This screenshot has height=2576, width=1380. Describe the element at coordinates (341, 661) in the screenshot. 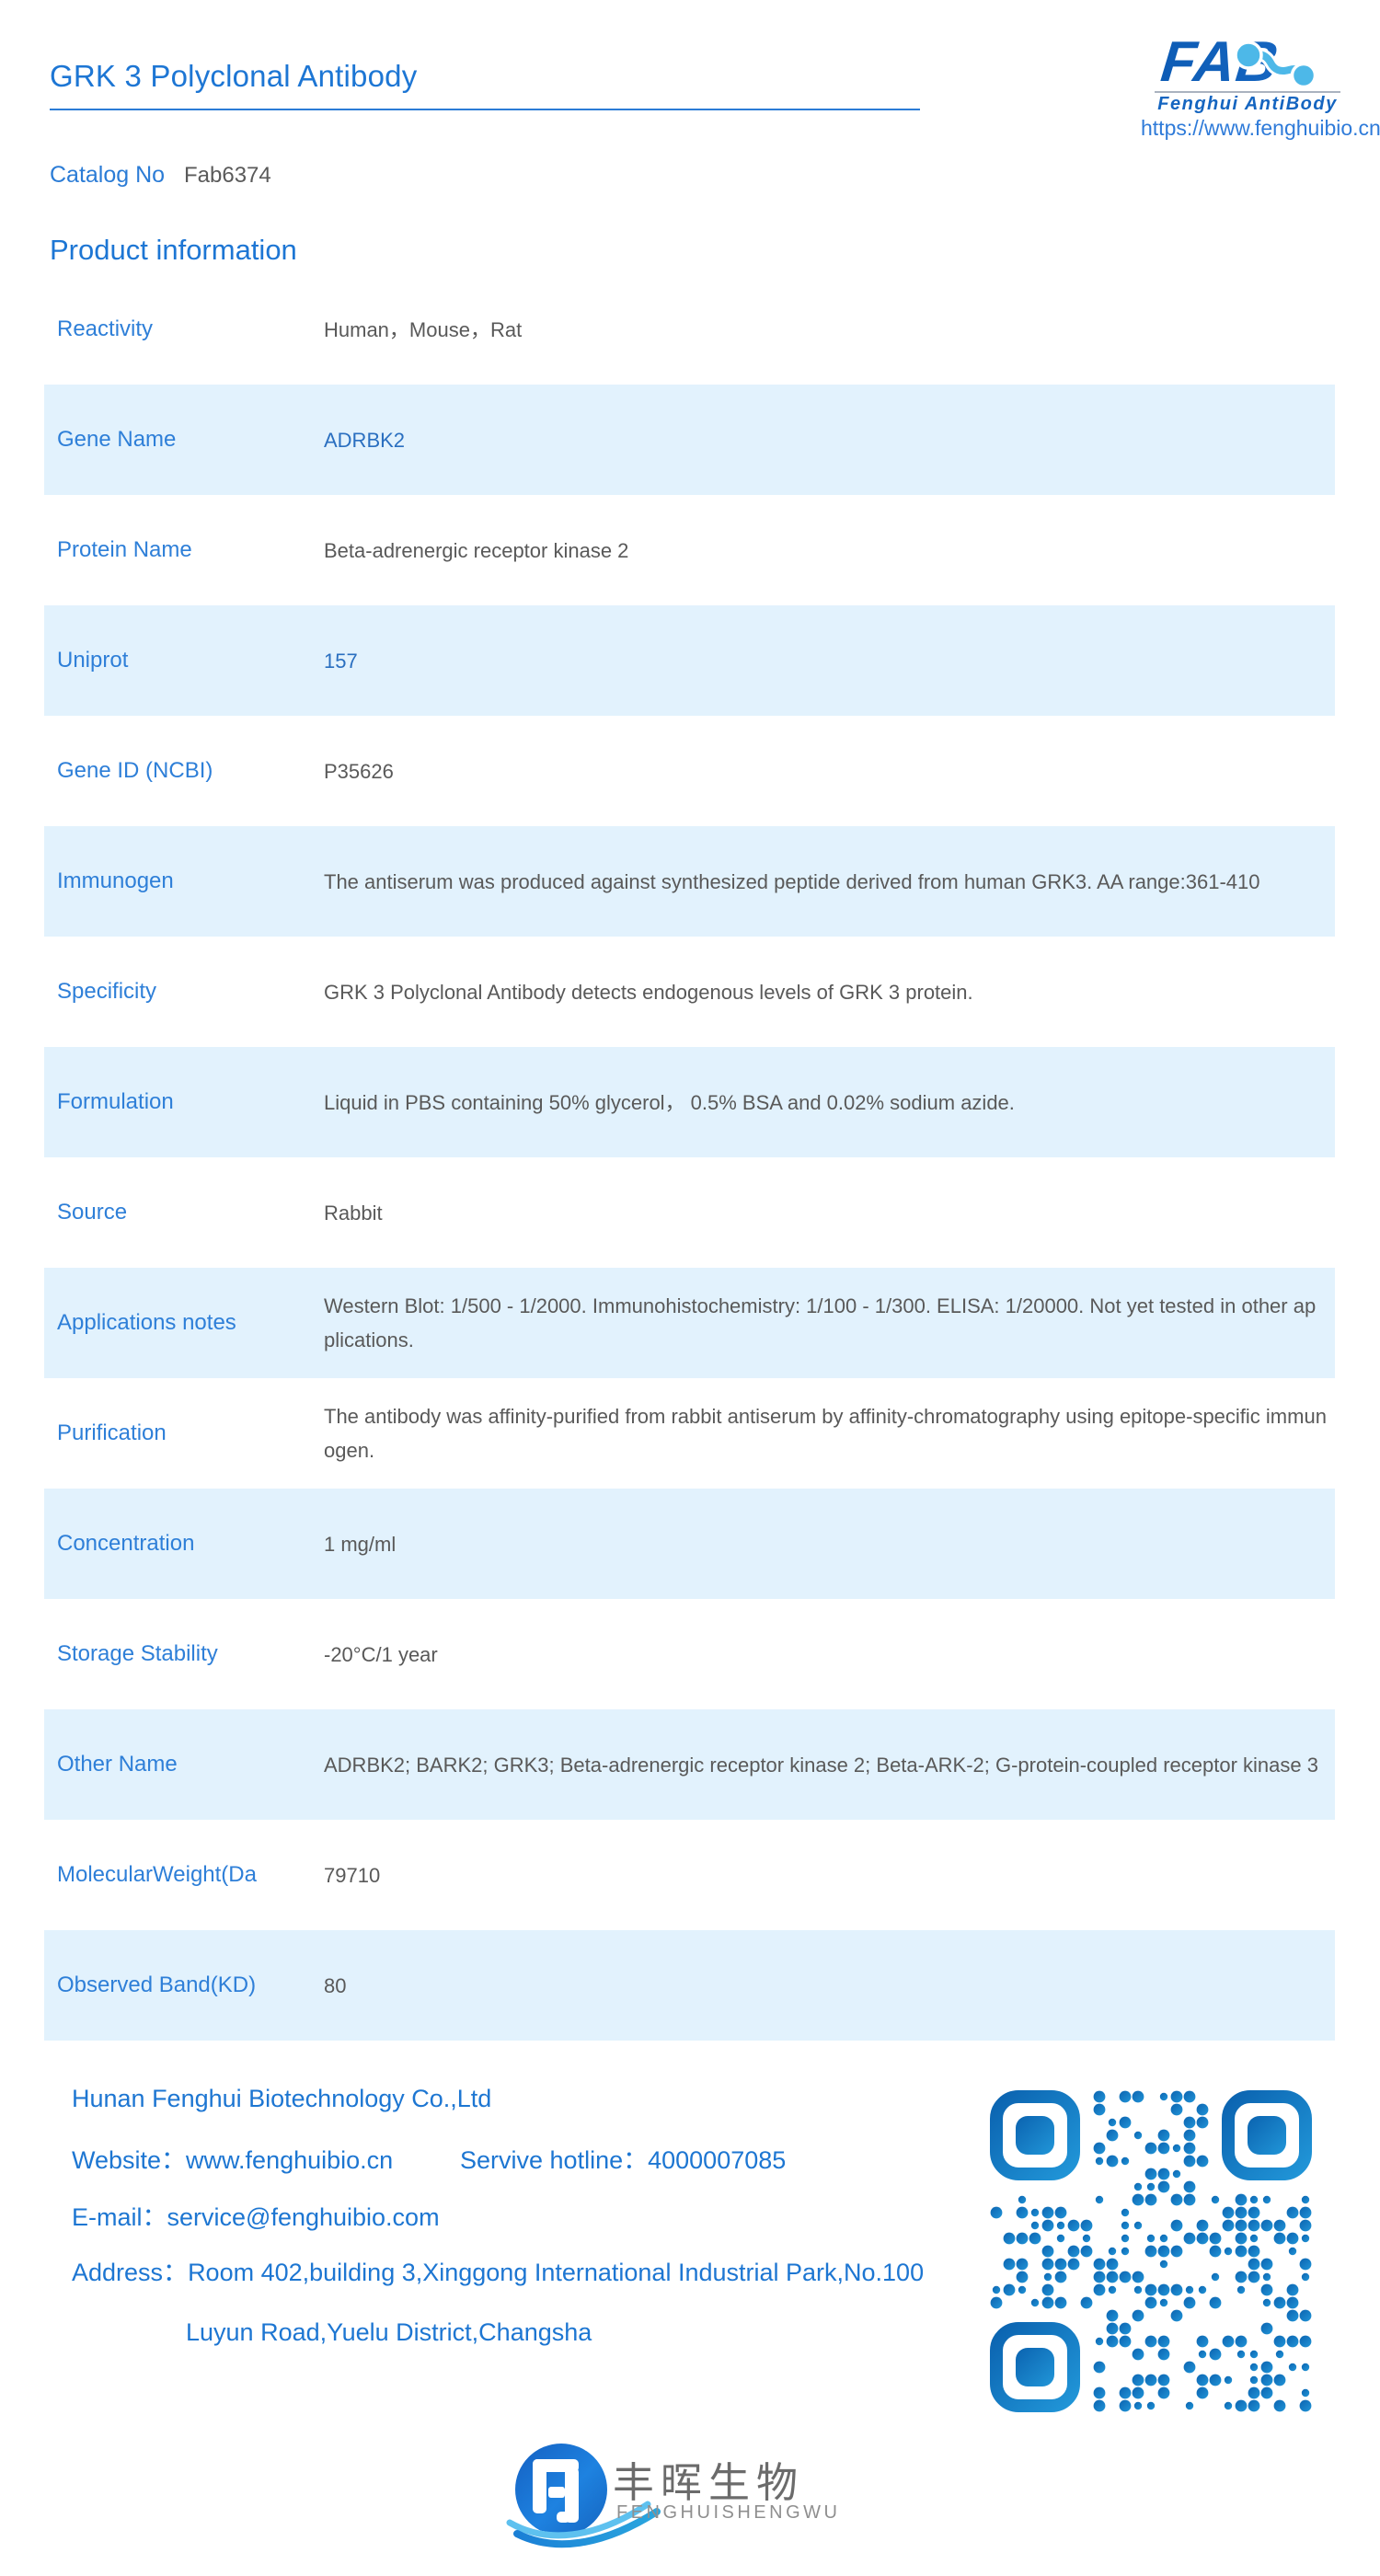

I see `row-value: 157` at that location.